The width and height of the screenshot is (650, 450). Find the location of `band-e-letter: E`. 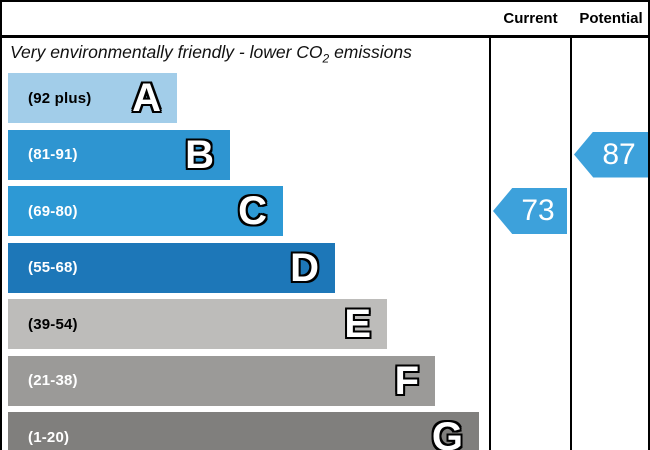

band-e-letter: E is located at coordinates (357, 324).